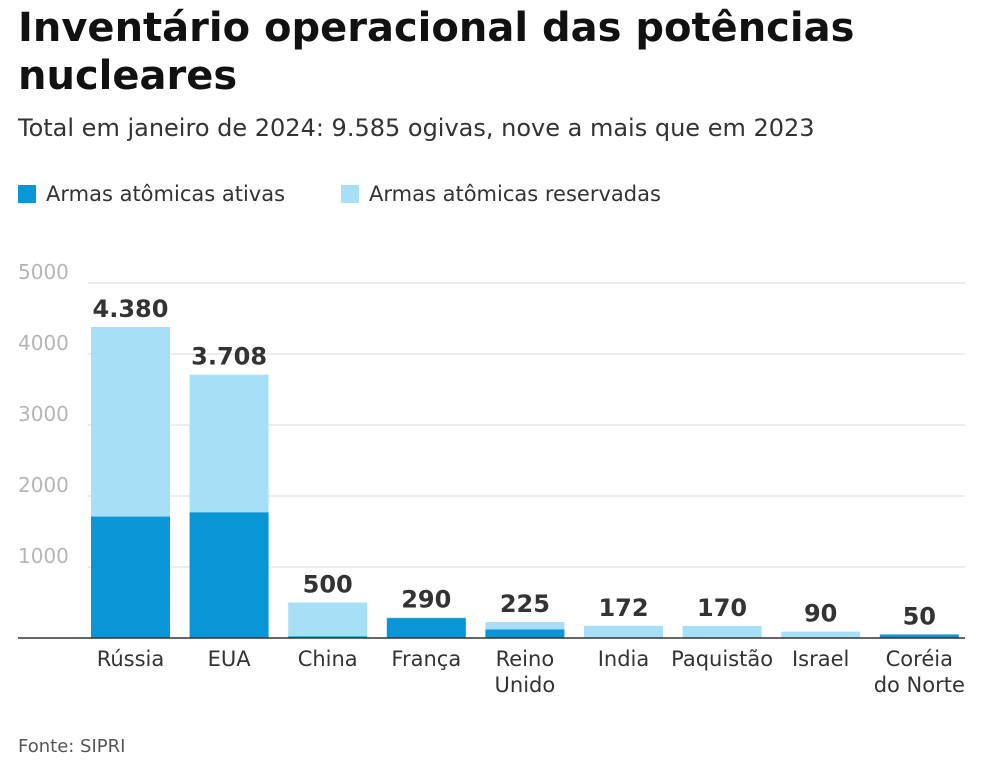 The height and width of the screenshot is (776, 984). Describe the element at coordinates (350, 194) in the screenshot. I see `legend-swatch-reserve` at that location.